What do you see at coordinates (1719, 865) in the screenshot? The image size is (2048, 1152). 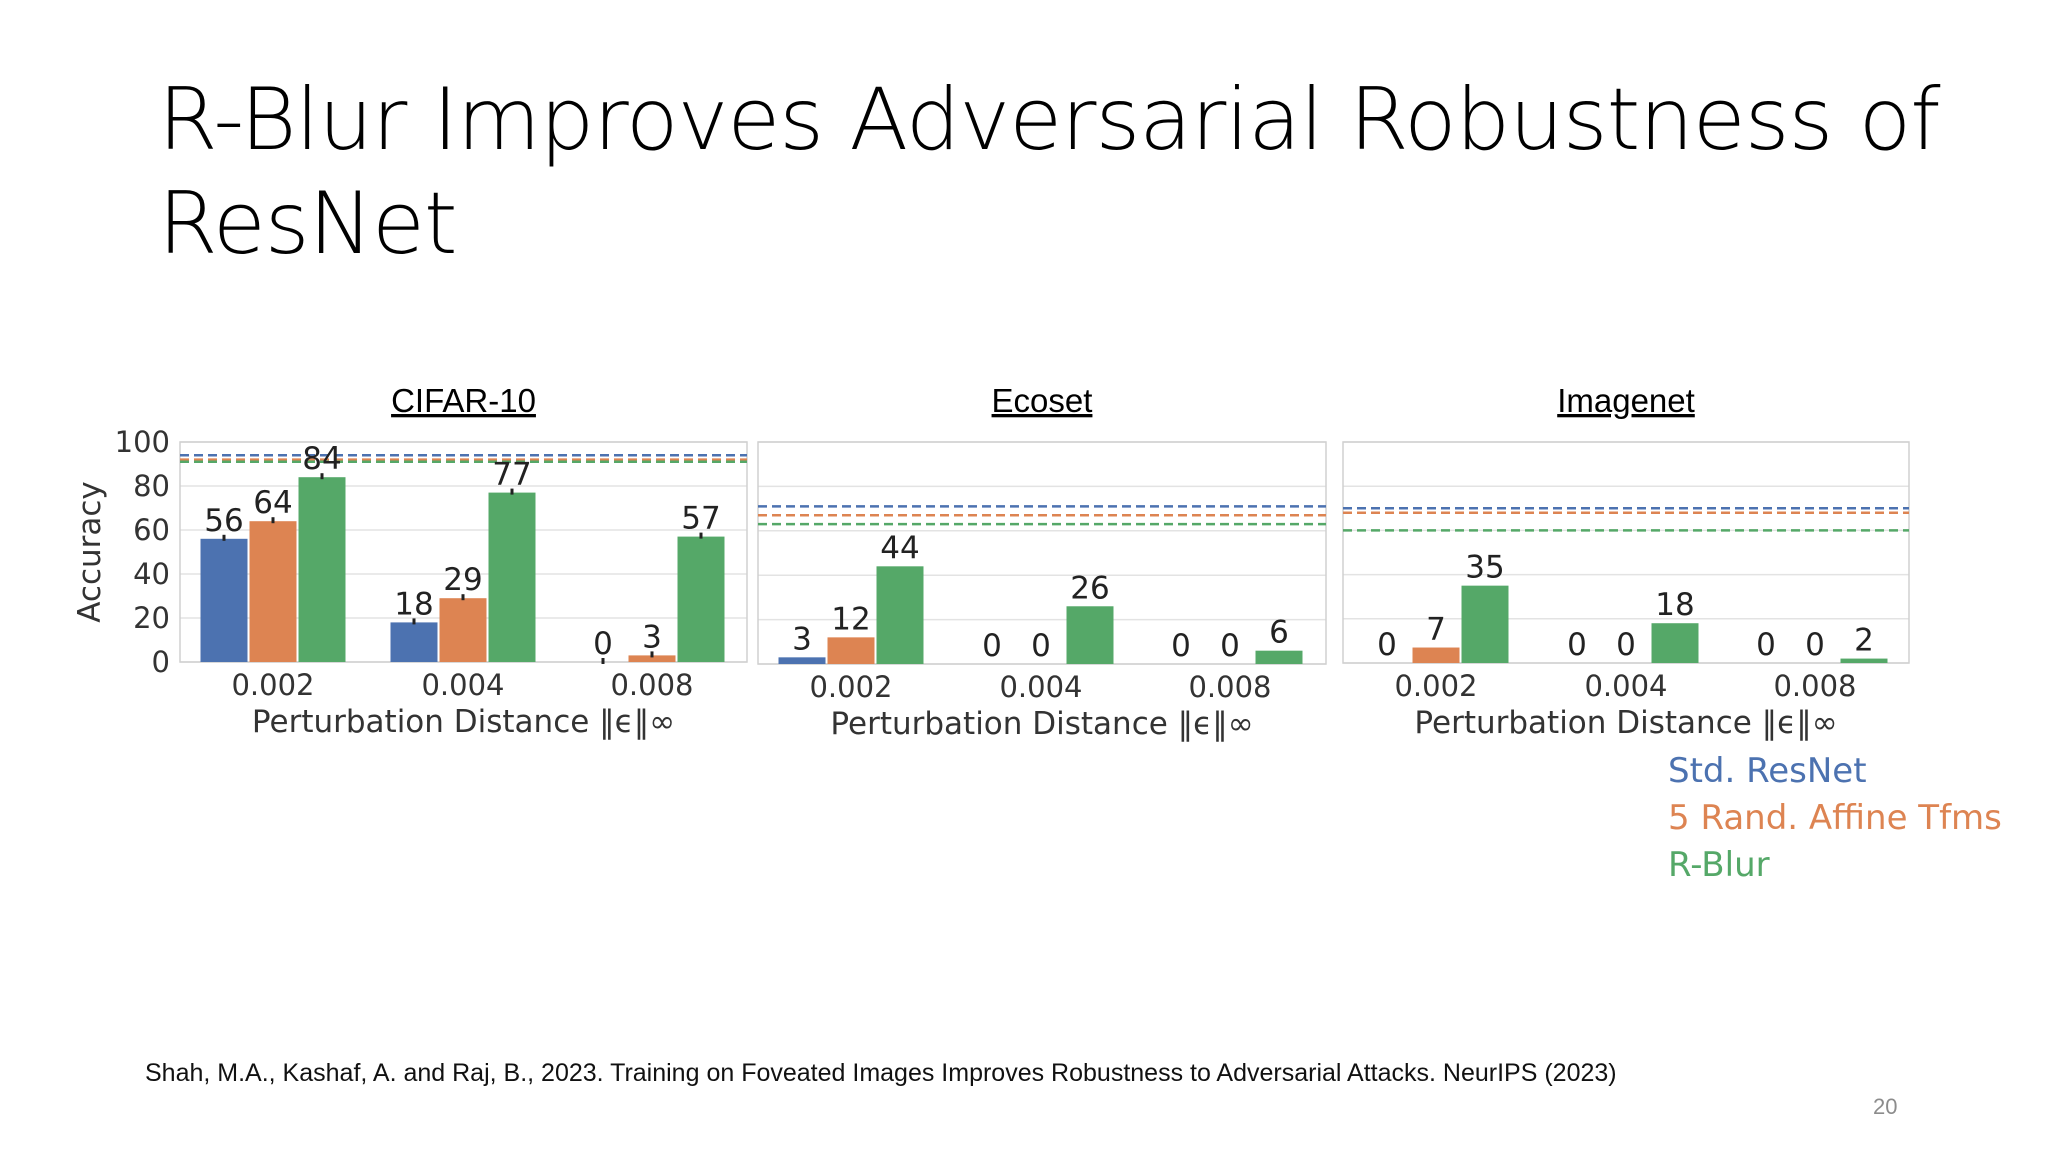 I see `legend-item-rblur: R-Blur` at bounding box center [1719, 865].